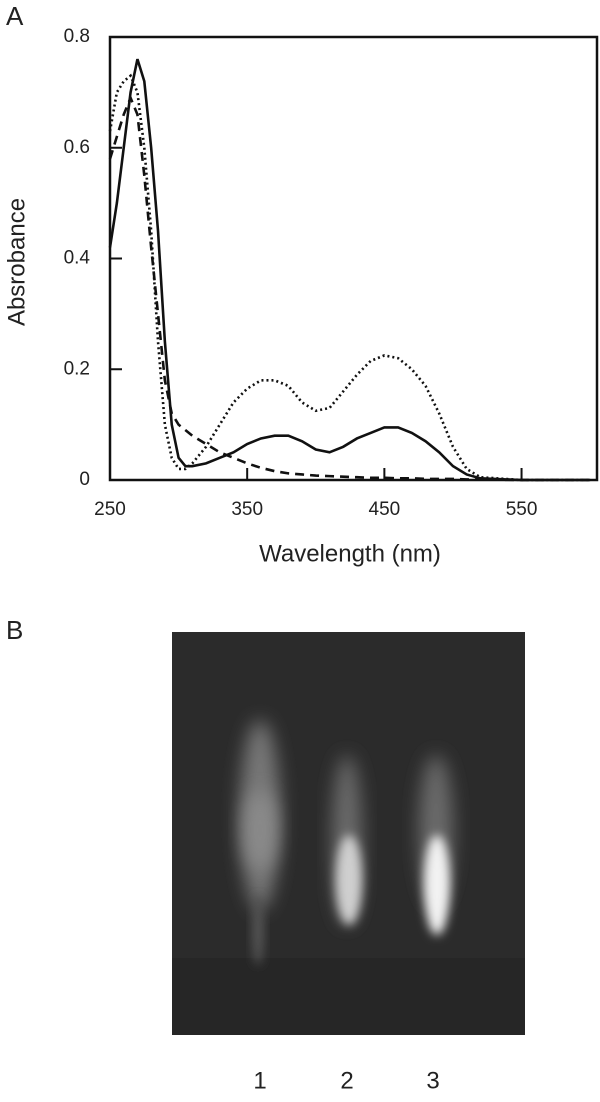 This screenshot has height=1102, width=600. What do you see at coordinates (350, 553) in the screenshot?
I see `x-axis-title: Wavelength (nm)` at bounding box center [350, 553].